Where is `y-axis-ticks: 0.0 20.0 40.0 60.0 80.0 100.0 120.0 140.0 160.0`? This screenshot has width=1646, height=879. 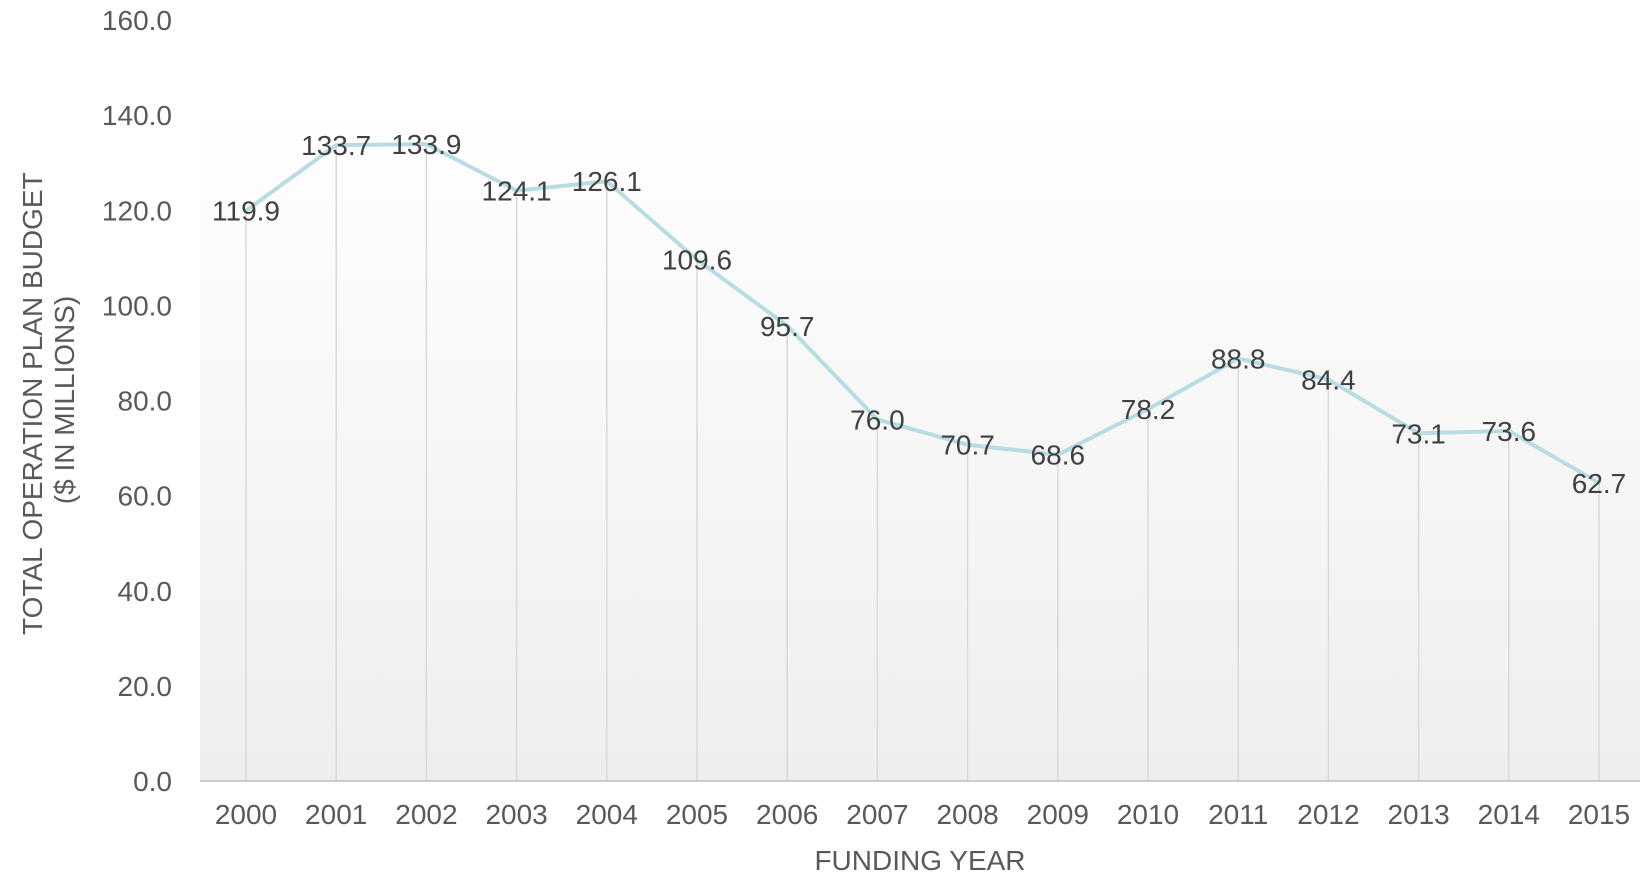
y-axis-ticks: 0.0 20.0 40.0 60.0 80.0 100.0 120.0 140.0 160.0 is located at coordinates (137, 401).